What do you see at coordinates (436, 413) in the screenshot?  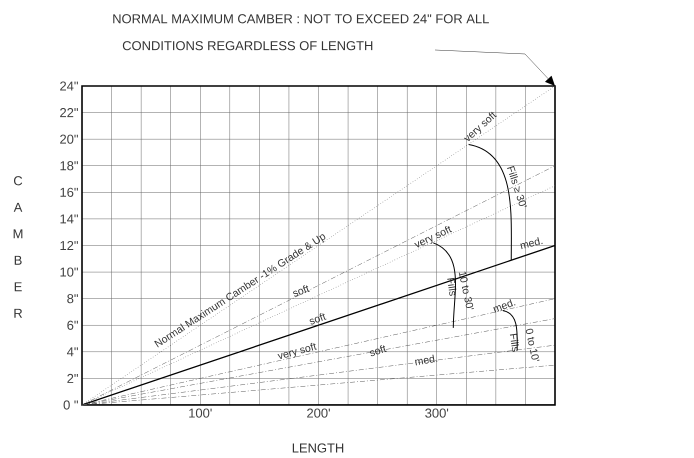 I see `x-tick-label: 300'` at bounding box center [436, 413].